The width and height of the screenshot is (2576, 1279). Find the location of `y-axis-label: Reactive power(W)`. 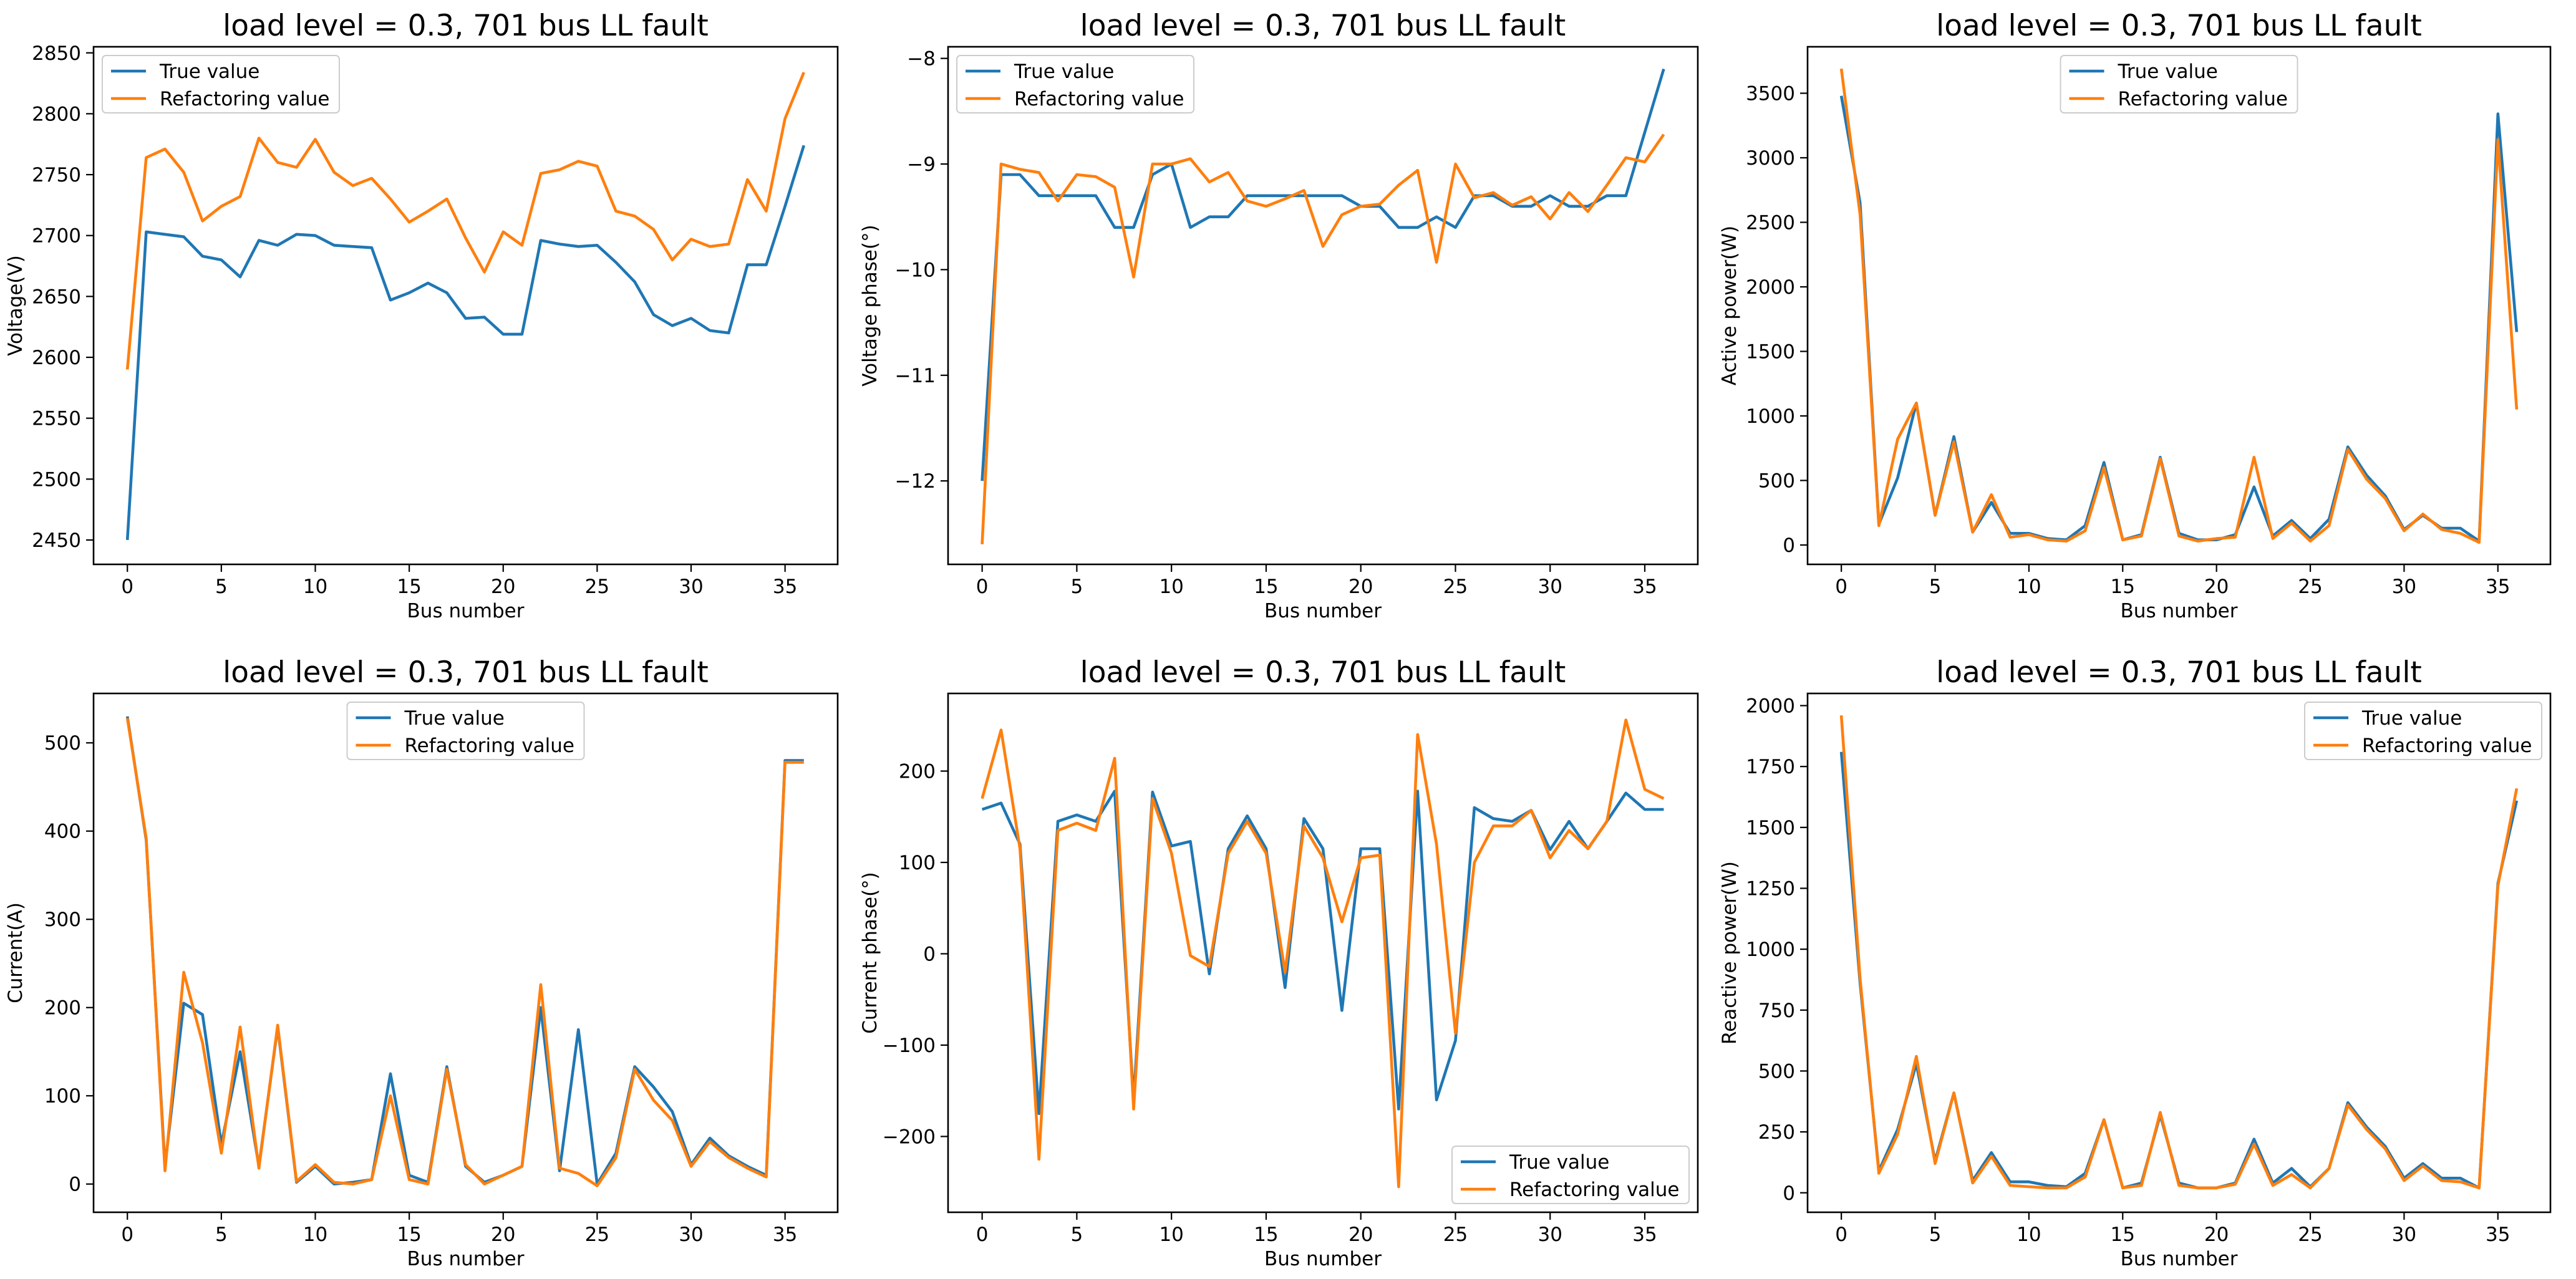

y-axis-label: Reactive power(W) is located at coordinates (1730, 953).